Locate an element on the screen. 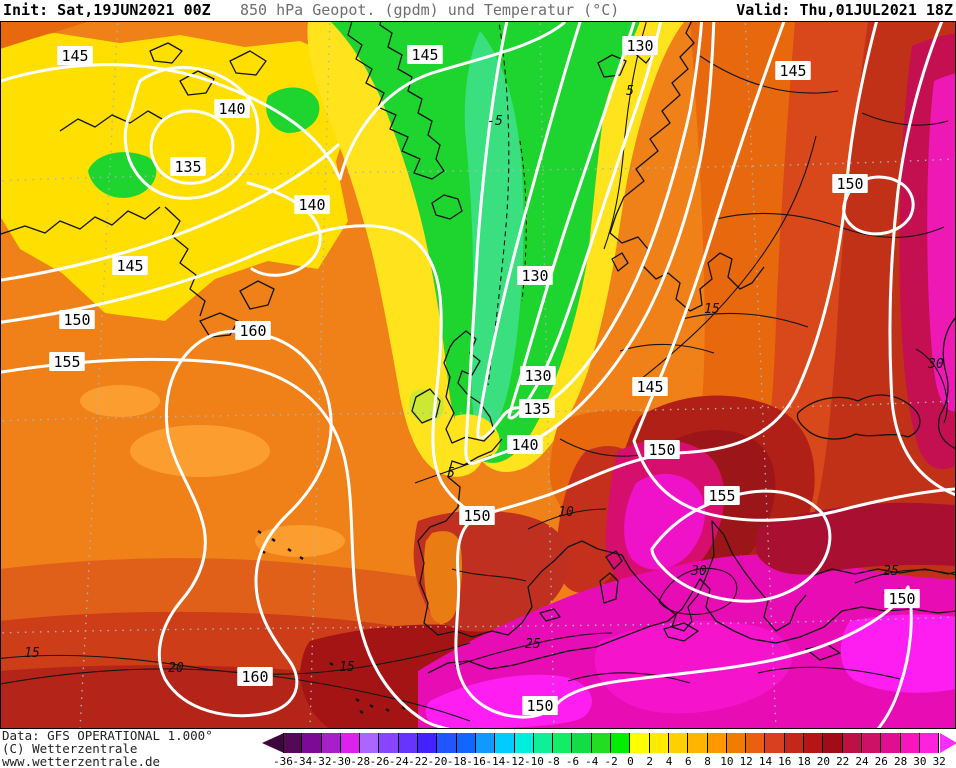 This screenshot has width=956, height=768. coast-arctic-islands is located at coordinates (208, 69).